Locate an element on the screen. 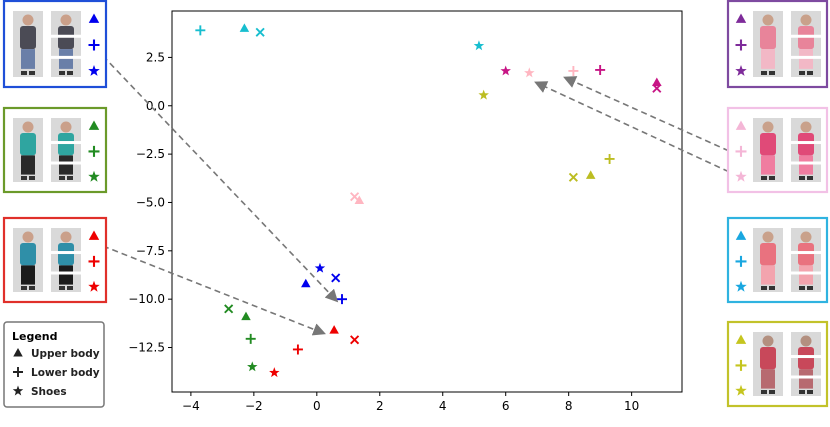 This screenshot has height=427, width=830. panel-olive is located at coordinates (777, 364).